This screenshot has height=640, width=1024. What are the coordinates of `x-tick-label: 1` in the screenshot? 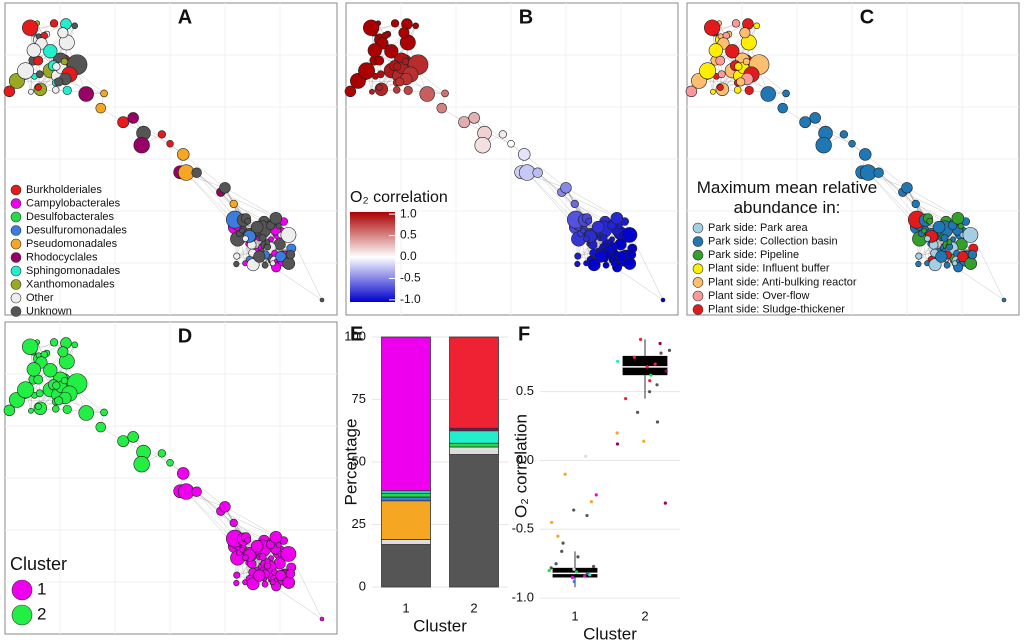 It's located at (574, 615).